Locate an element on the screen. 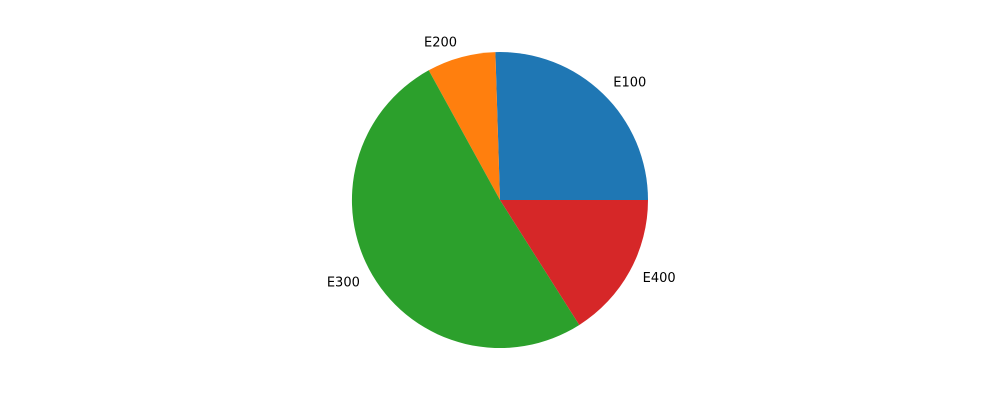 The image size is (1000, 400). pie-slice-e200 is located at coordinates (464, 126).